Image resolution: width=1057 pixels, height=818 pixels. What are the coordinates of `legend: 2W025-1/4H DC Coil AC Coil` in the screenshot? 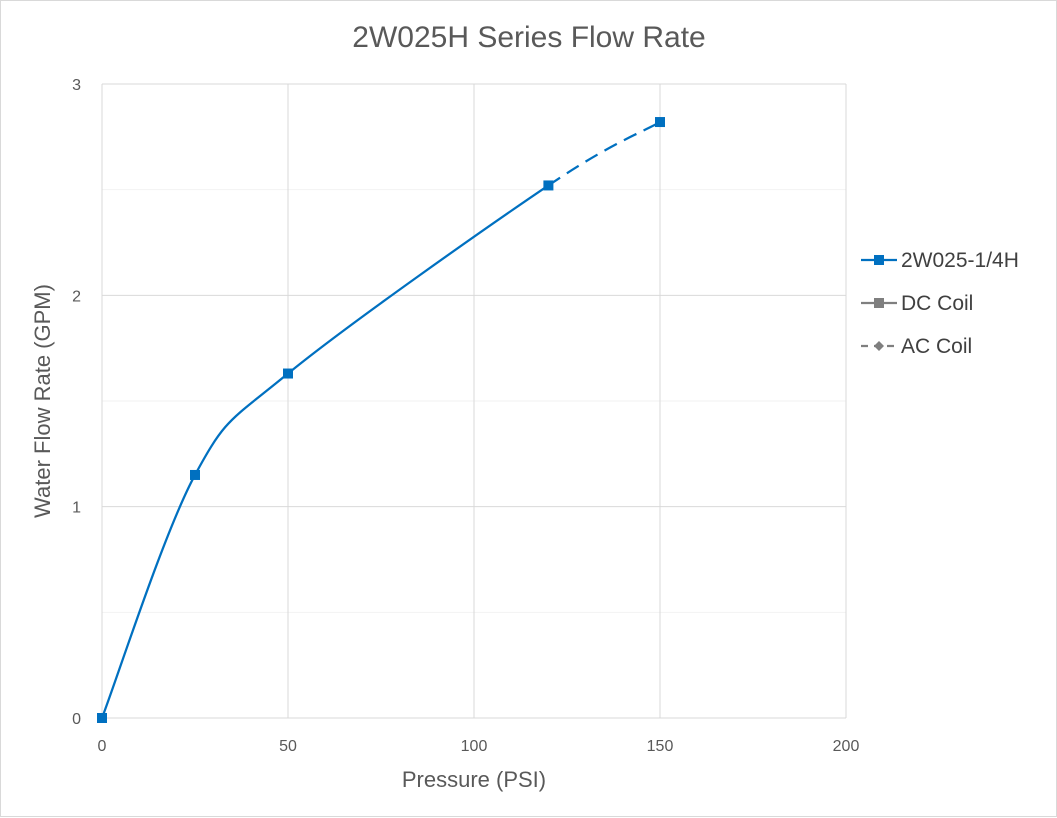 It's located at (940, 303).